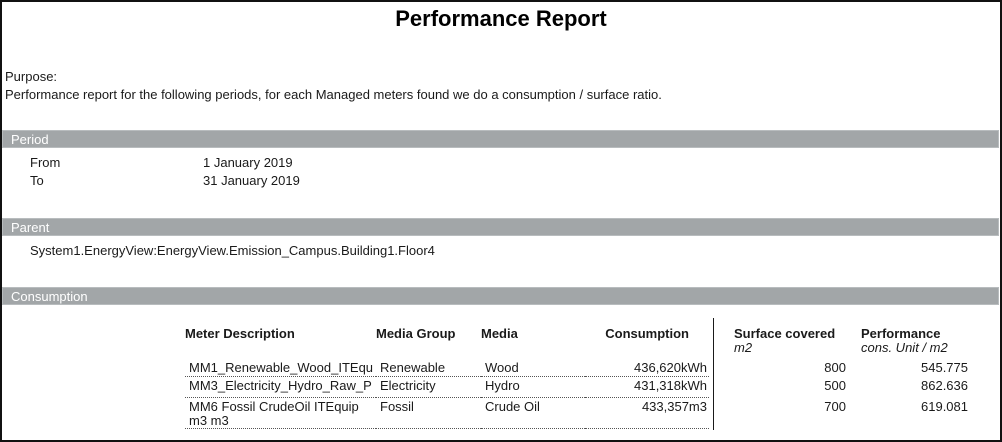  What do you see at coordinates (37, 180) in the screenshot?
I see `to-label: To` at bounding box center [37, 180].